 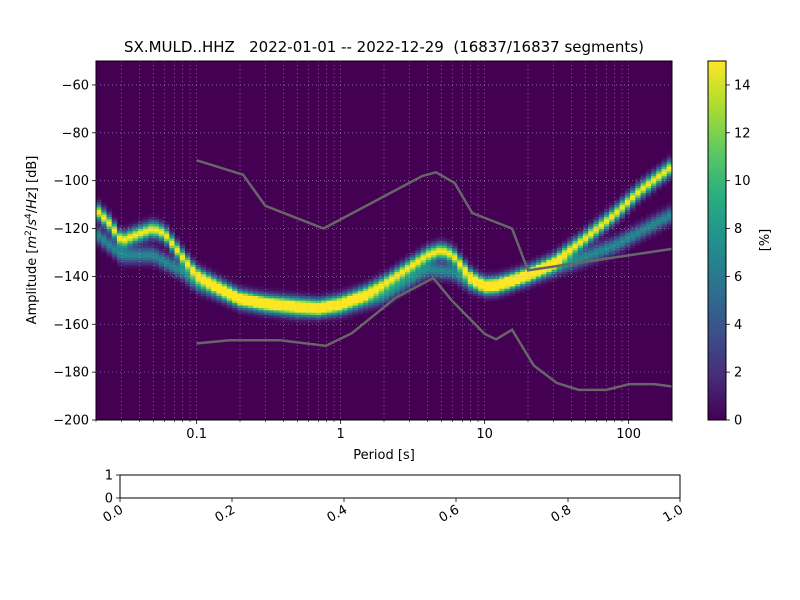 I want to click on x-ticks: 0.1 1 10 100, so click(x=384, y=431).